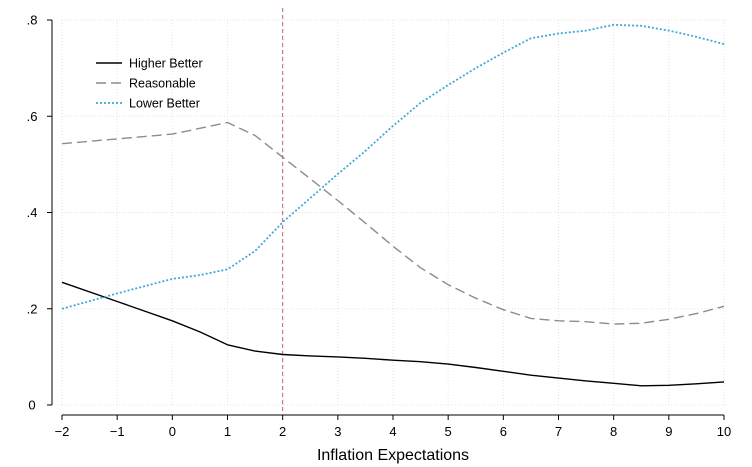 The height and width of the screenshot is (467, 752). I want to click on x-axis-title: Inflation Expectations, so click(393, 455).